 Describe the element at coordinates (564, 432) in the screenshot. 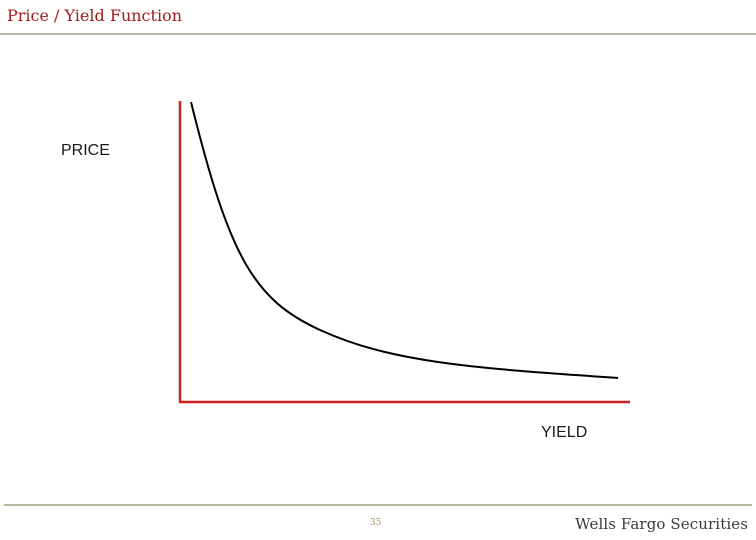

I see `x-axis-label: YIELD` at that location.